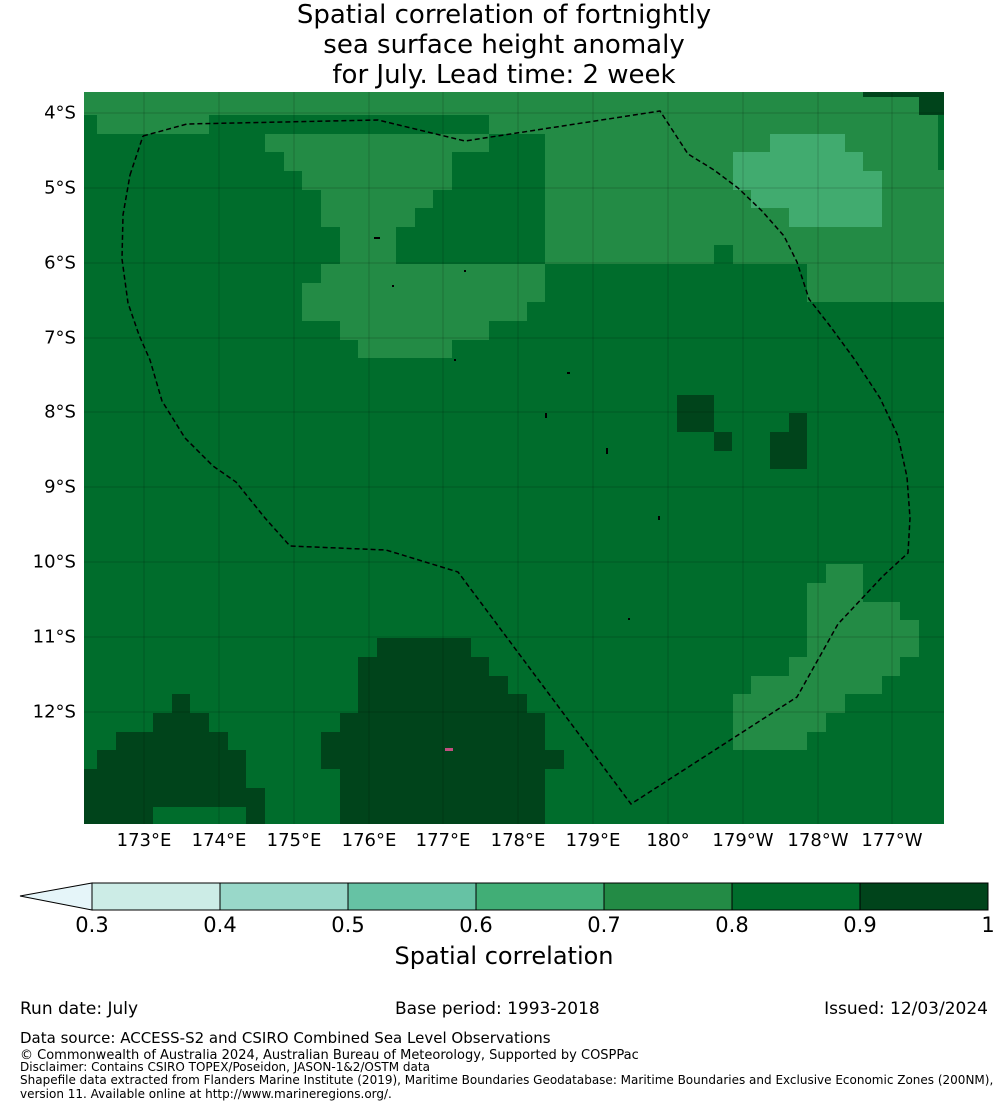  I want to click on lat-label-6s: 6°S, so click(60, 263).